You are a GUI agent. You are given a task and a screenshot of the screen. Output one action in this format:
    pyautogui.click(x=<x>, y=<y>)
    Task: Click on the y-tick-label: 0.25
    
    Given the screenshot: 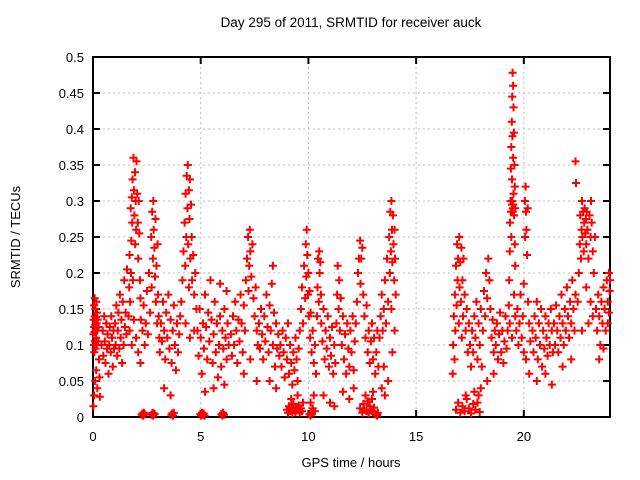 What is the action you would take?
    pyautogui.click(x=71, y=237)
    